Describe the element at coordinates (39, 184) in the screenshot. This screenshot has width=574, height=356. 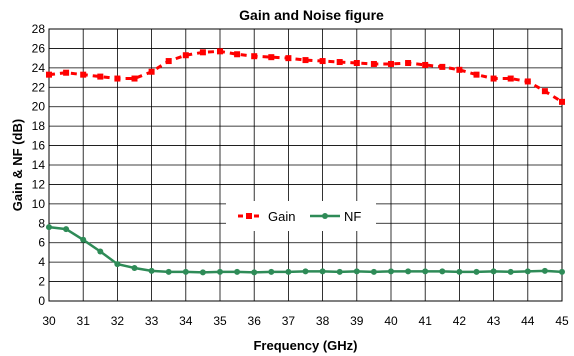
I see `y-tick-label: 12` at that location.